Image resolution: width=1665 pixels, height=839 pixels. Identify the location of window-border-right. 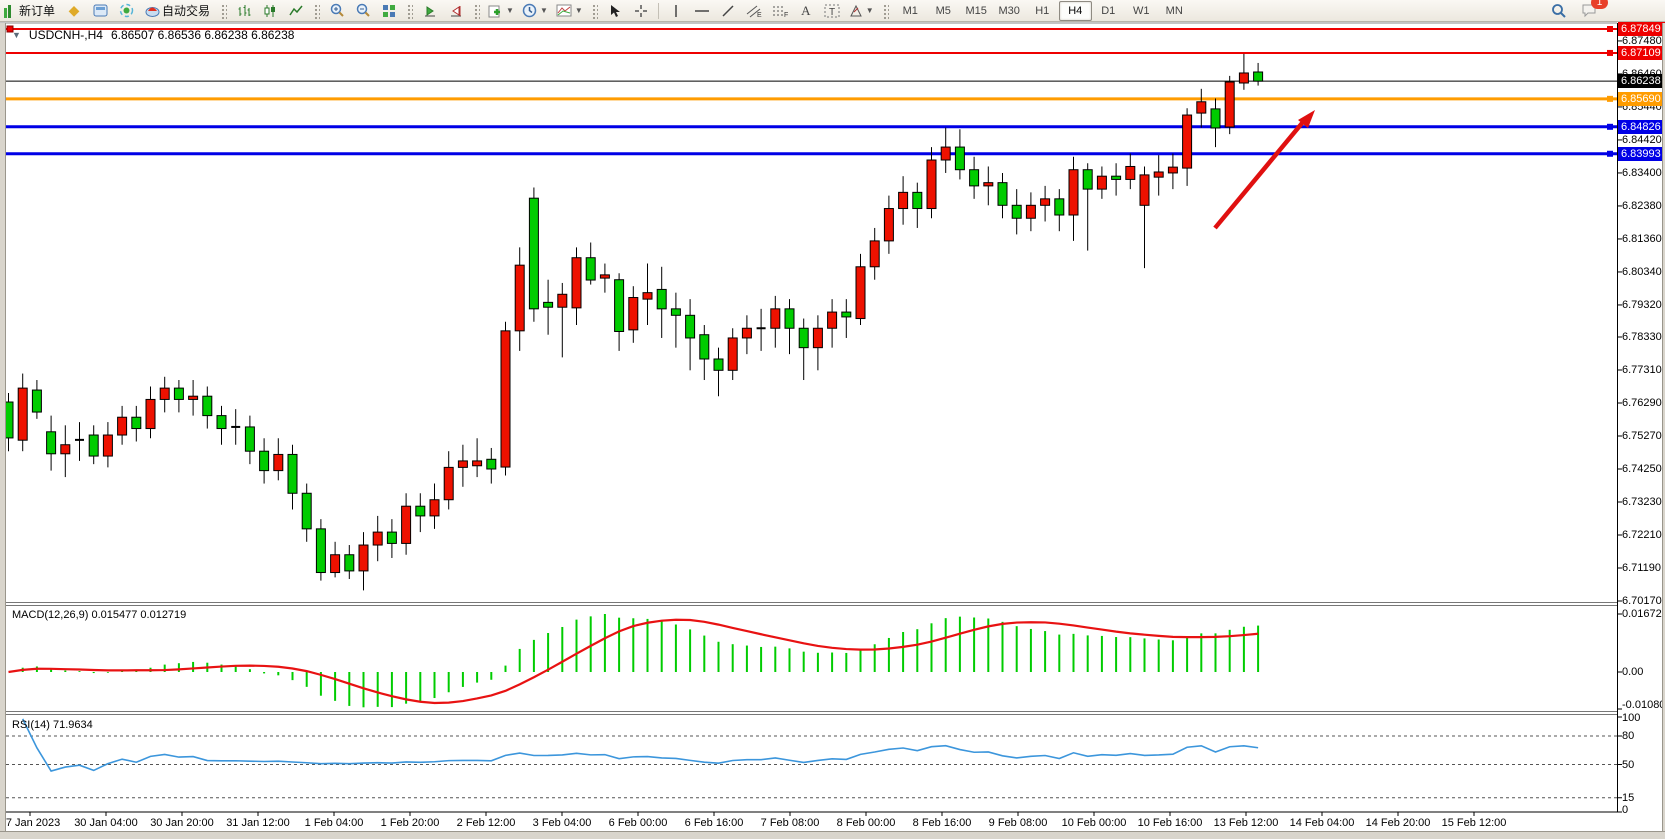
(1663, 427).